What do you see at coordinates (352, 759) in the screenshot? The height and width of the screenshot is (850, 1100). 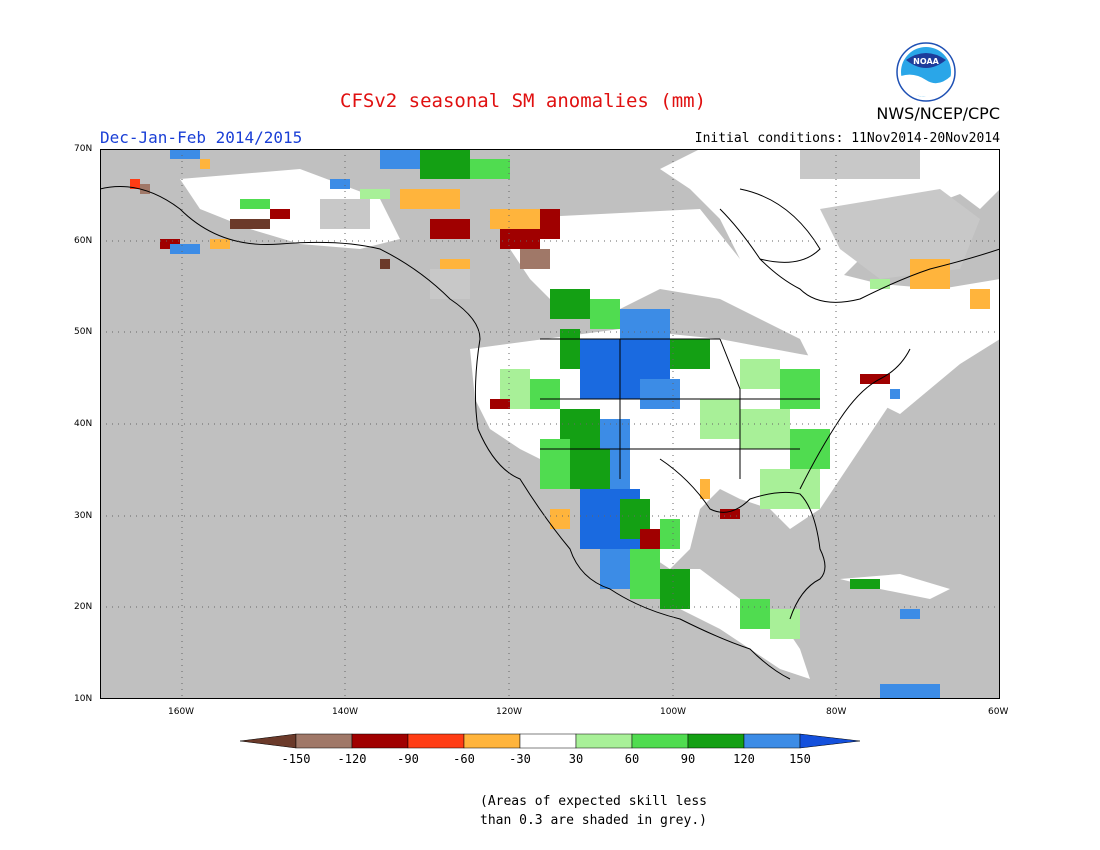 I see `legend-label-neg120: -120` at bounding box center [352, 759].